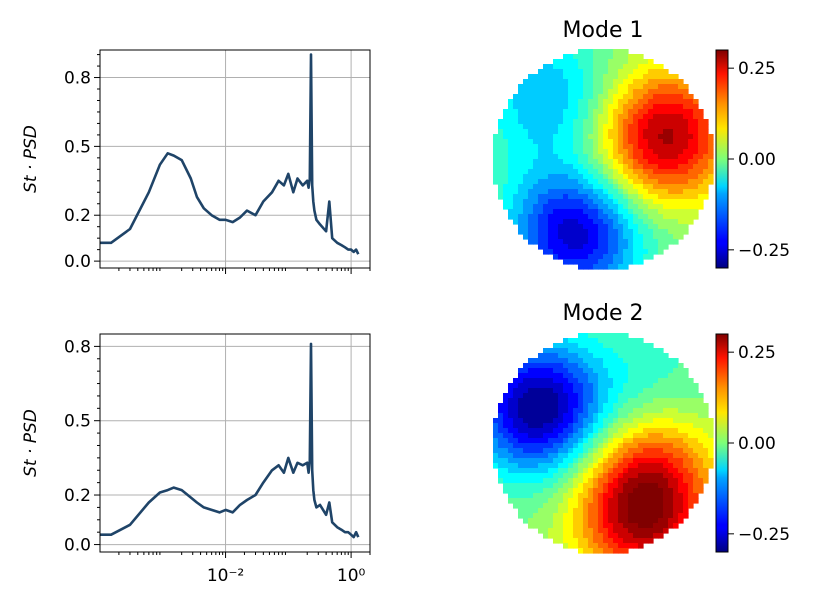 Image resolution: width=831 pixels, height=611 pixels. Describe the element at coordinates (235, 159) in the screenshot. I see `axes-frame` at that location.